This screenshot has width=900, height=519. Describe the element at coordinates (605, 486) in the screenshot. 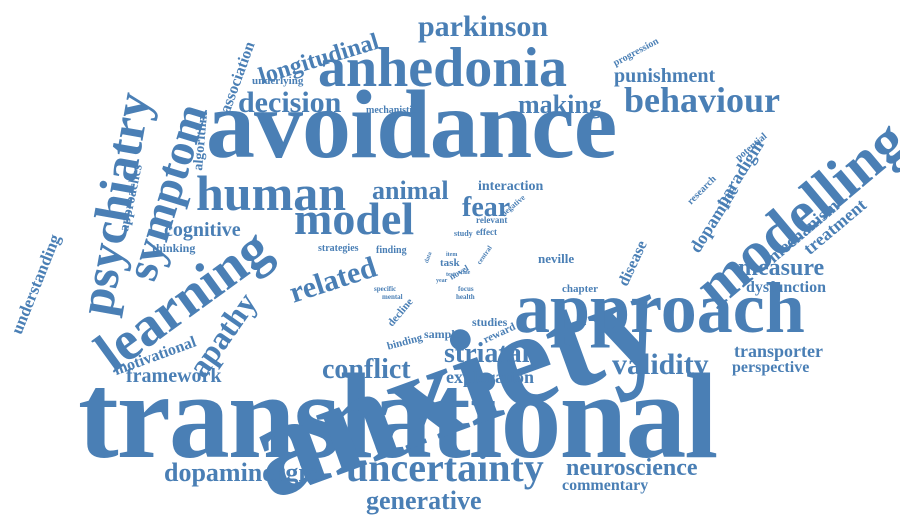

I see `word-commentary: commentary` at that location.